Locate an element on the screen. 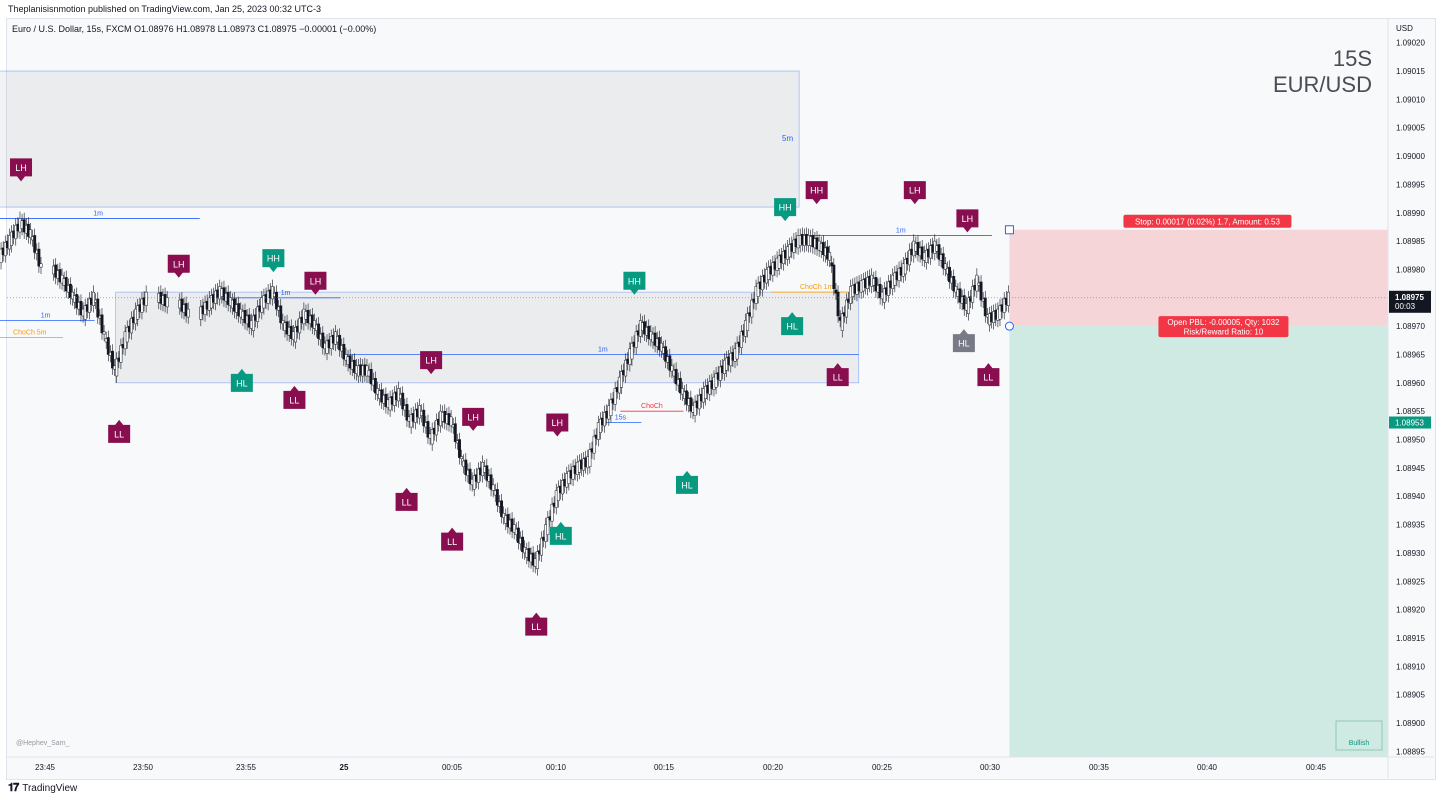 This screenshot has width=1440, height=801. structure-label-hl: HL is located at coordinates (963, 341).